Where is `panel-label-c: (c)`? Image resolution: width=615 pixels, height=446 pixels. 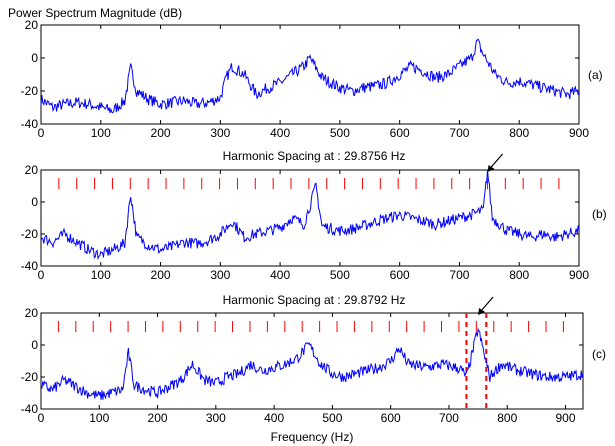
panel-label-c: (c) is located at coordinates (599, 354).